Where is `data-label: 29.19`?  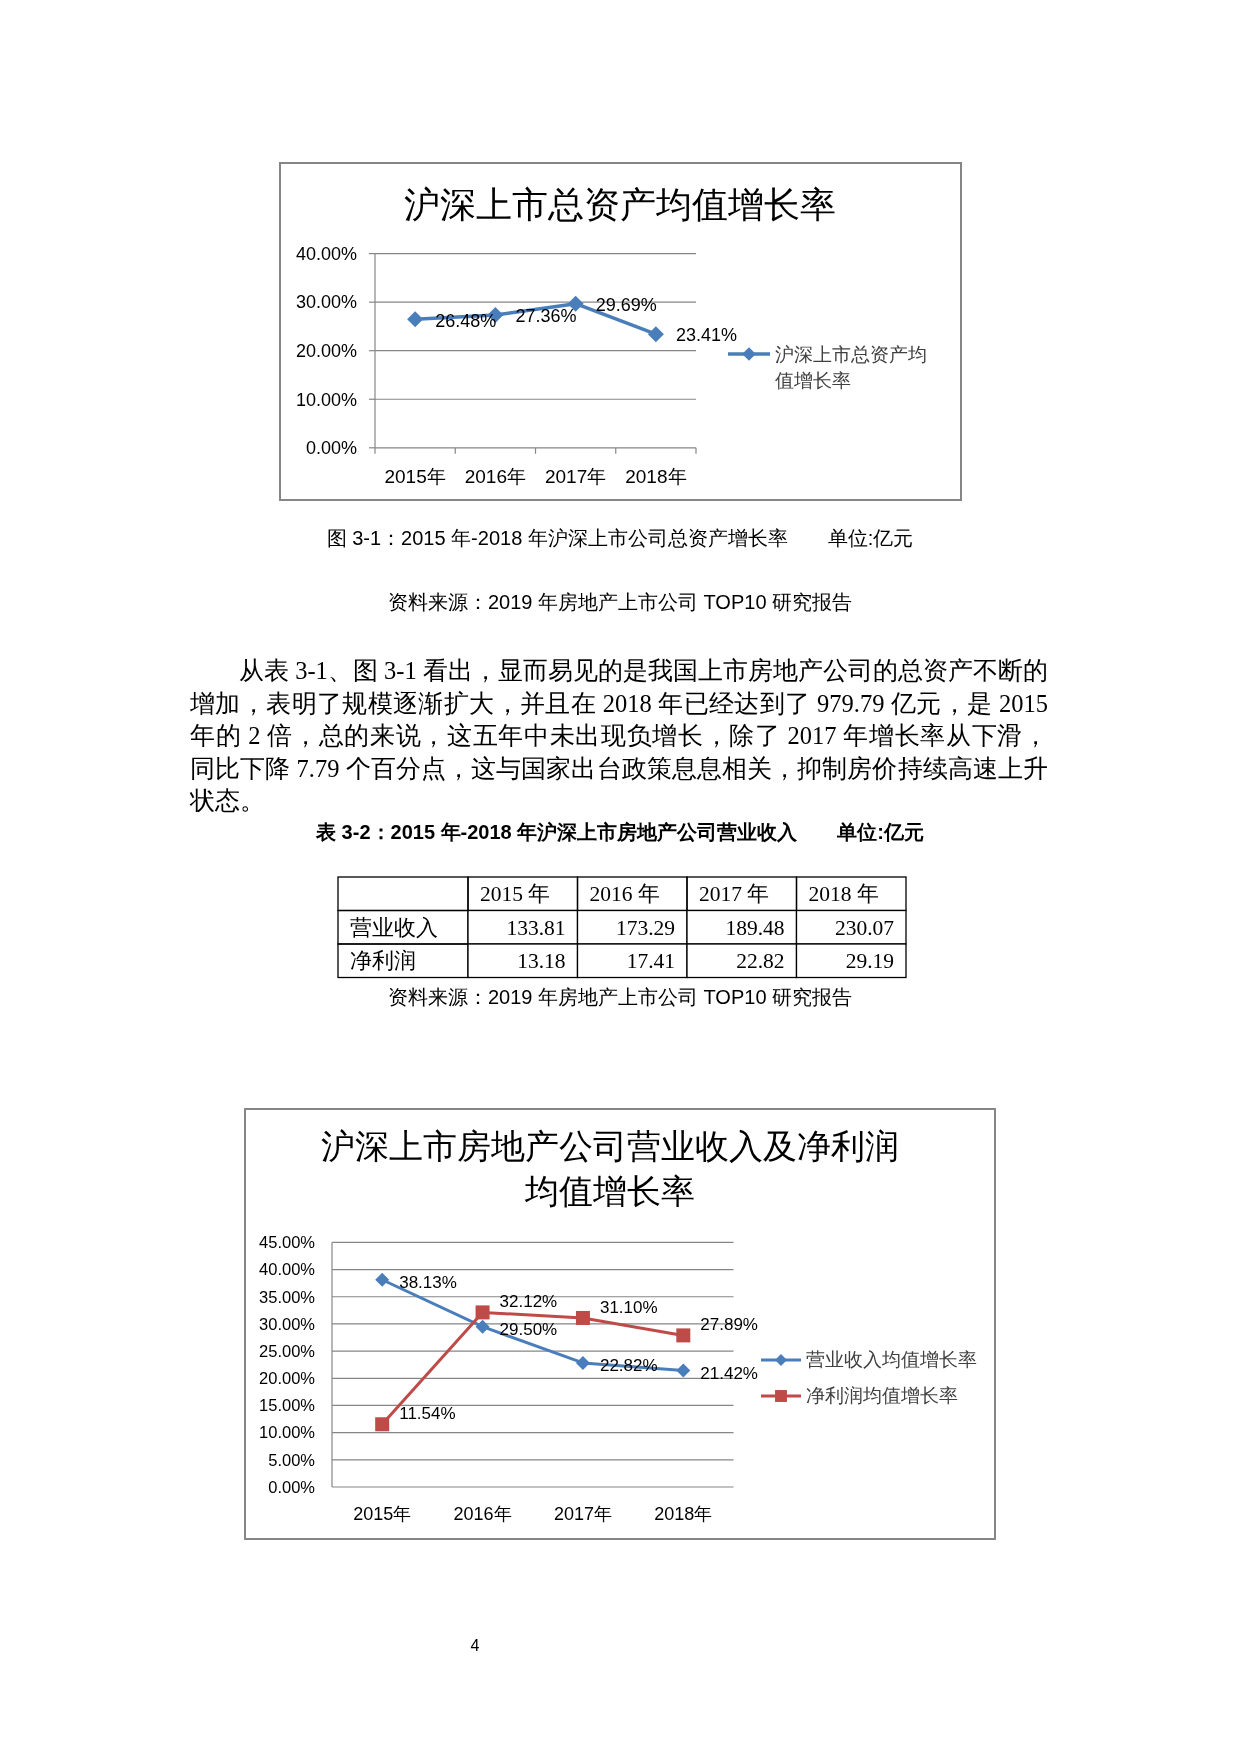 data-label: 29.19 is located at coordinates (869, 961).